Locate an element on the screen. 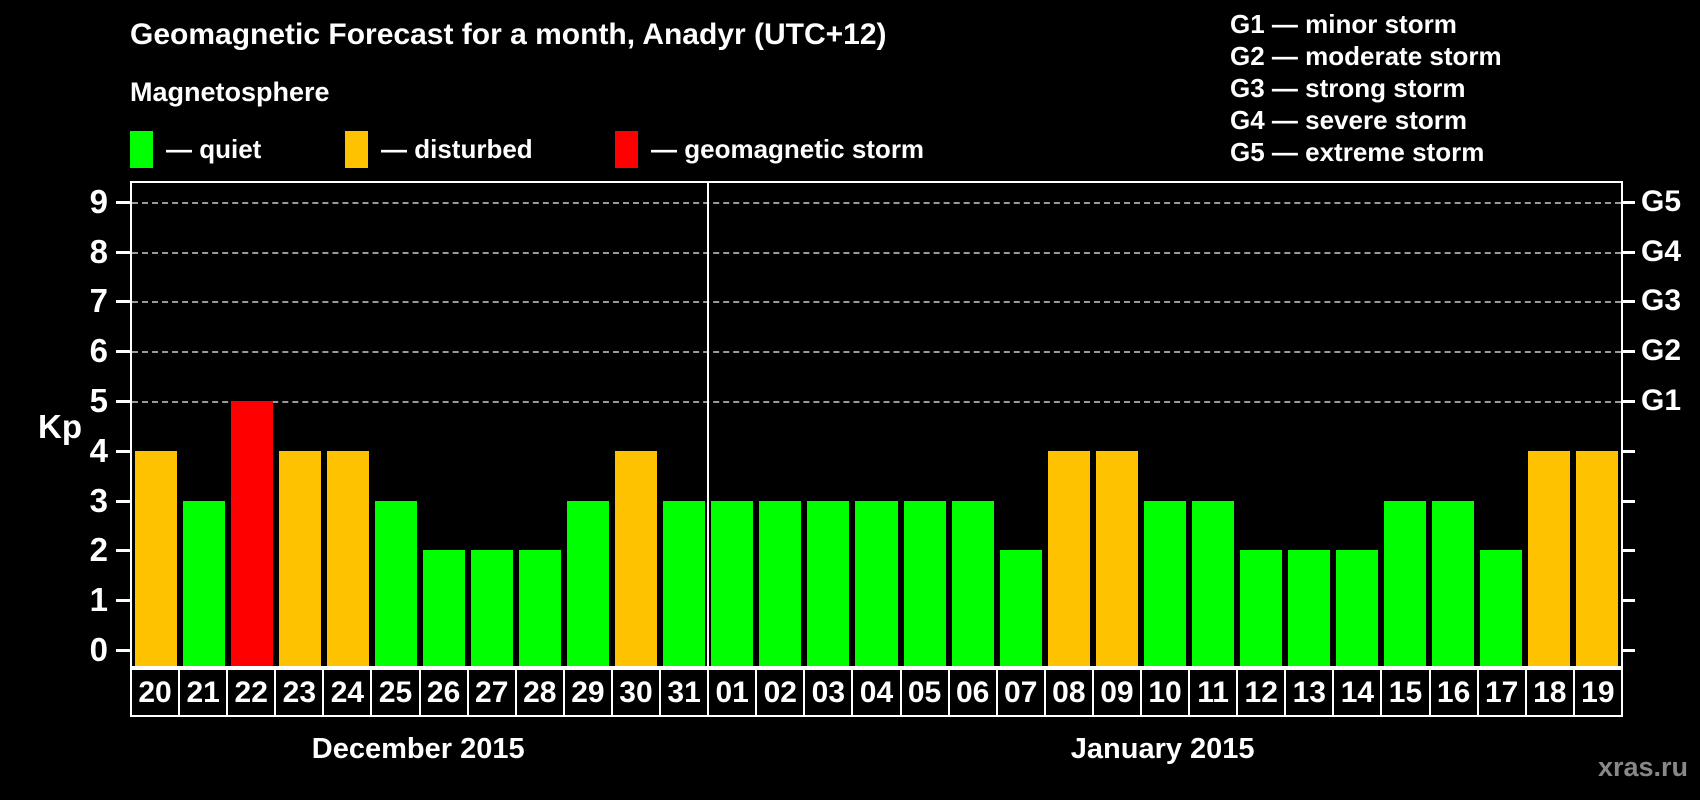 The width and height of the screenshot is (1700, 800). legend-item-quiet: — quiet is located at coordinates (195, 149).